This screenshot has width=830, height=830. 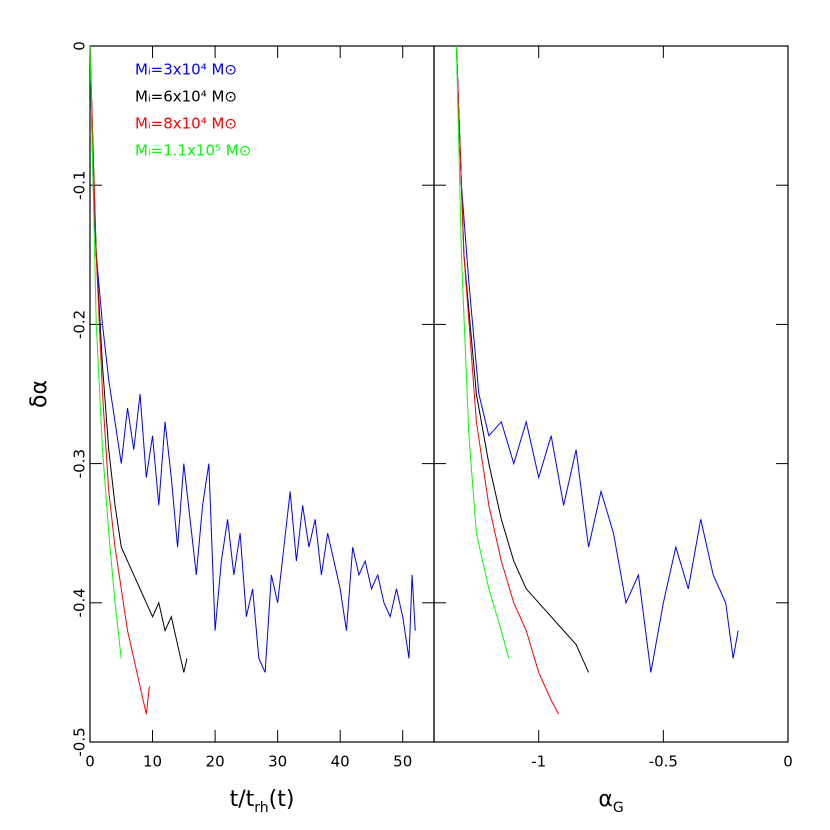 What do you see at coordinates (261, 808) in the screenshot?
I see `x-axis-label-part: rh` at bounding box center [261, 808].